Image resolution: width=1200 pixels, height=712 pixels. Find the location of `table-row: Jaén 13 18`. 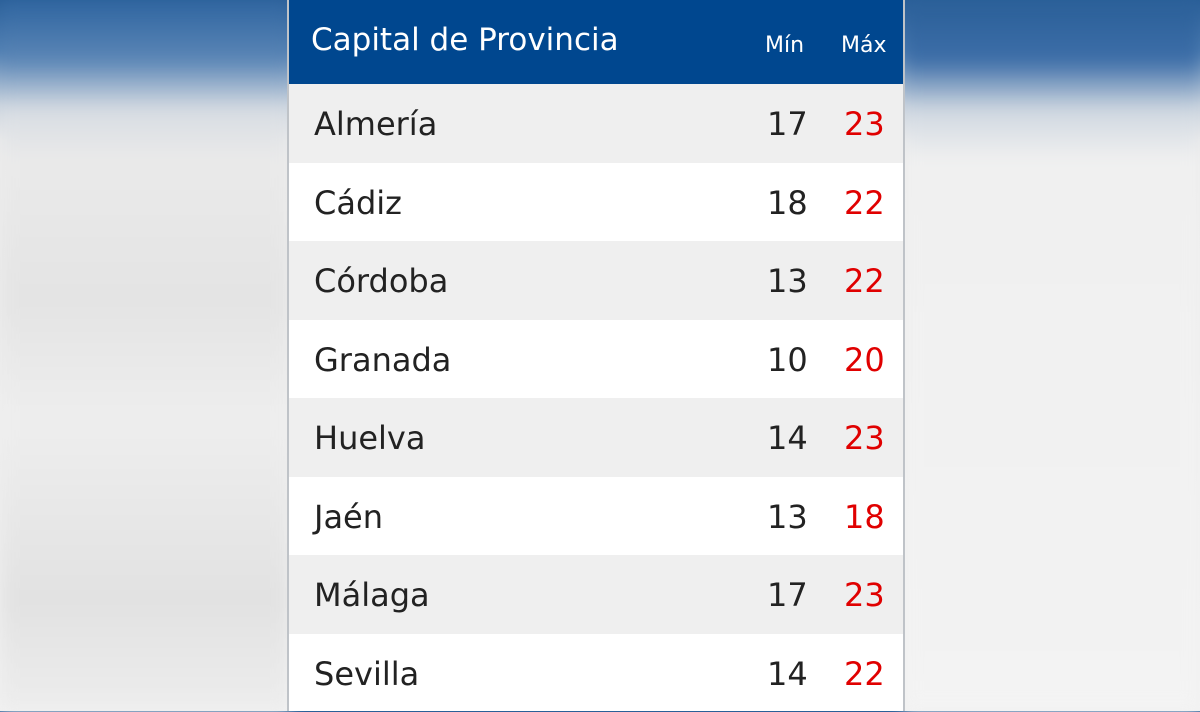

table-row: Jaén 13 18 is located at coordinates (596, 516).